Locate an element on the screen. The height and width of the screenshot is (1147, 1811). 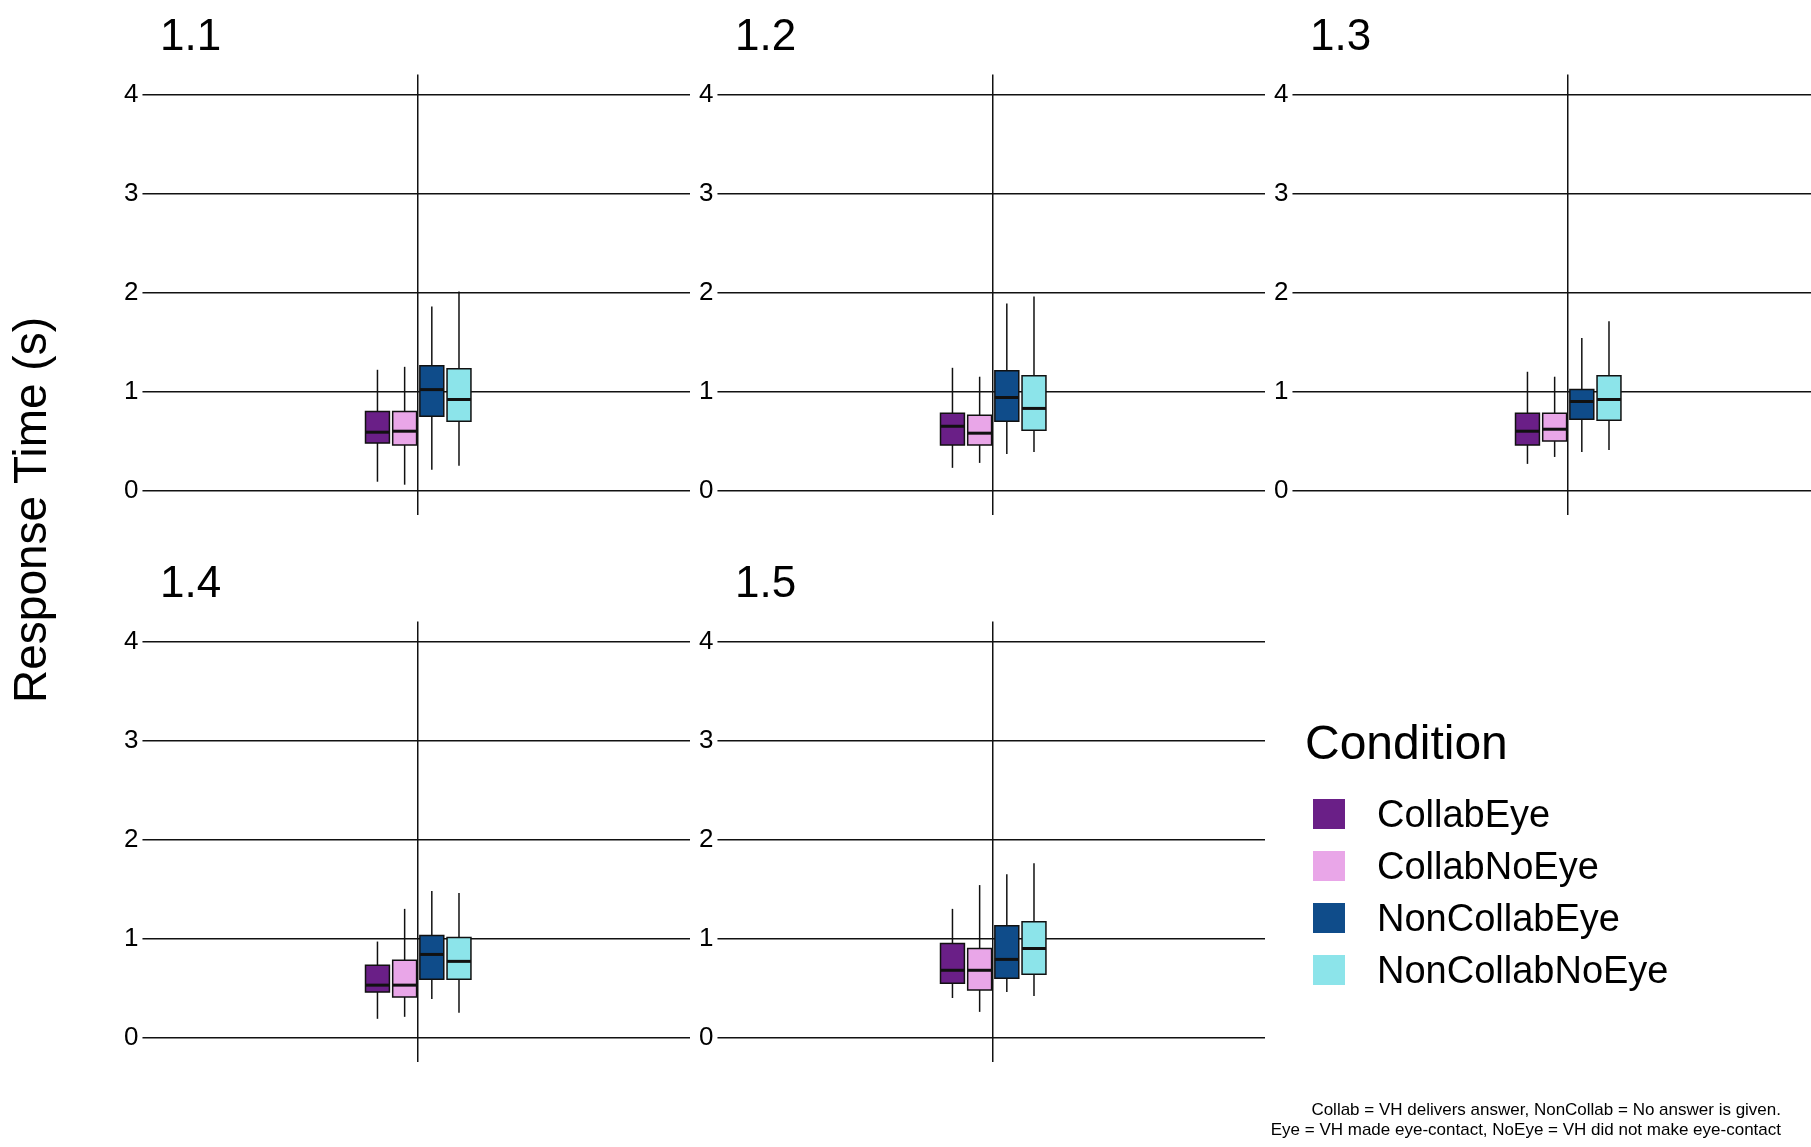
text: Eye = VH made eye-contact, NoEye = VH did not make eye-contact is located at coordinates (1525, 1130).